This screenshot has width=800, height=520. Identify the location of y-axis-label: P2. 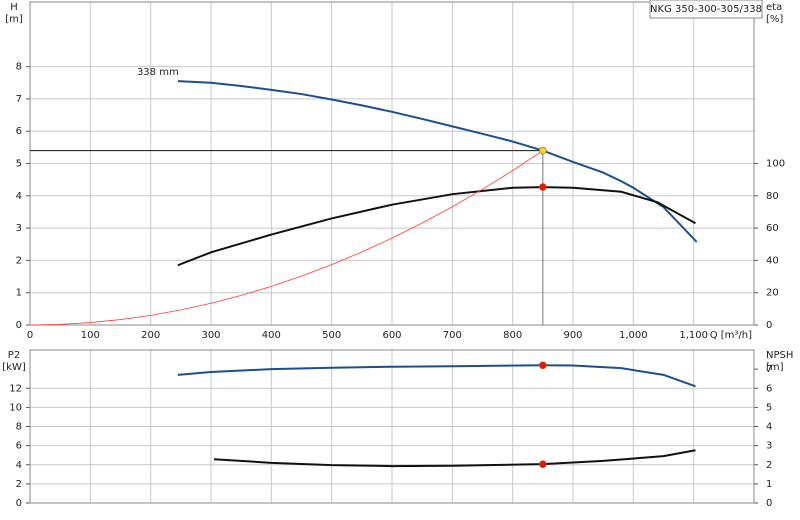
(14, 355).